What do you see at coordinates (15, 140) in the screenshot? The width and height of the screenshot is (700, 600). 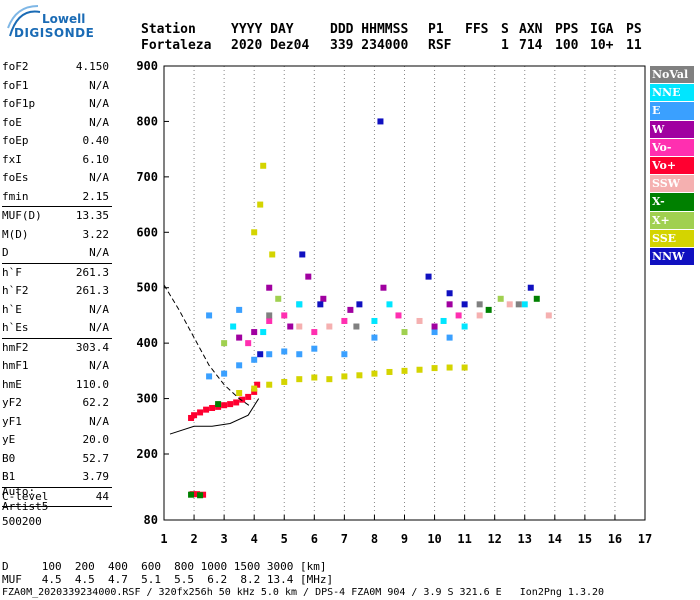 I see `parameter-label: foEp` at bounding box center [15, 140].